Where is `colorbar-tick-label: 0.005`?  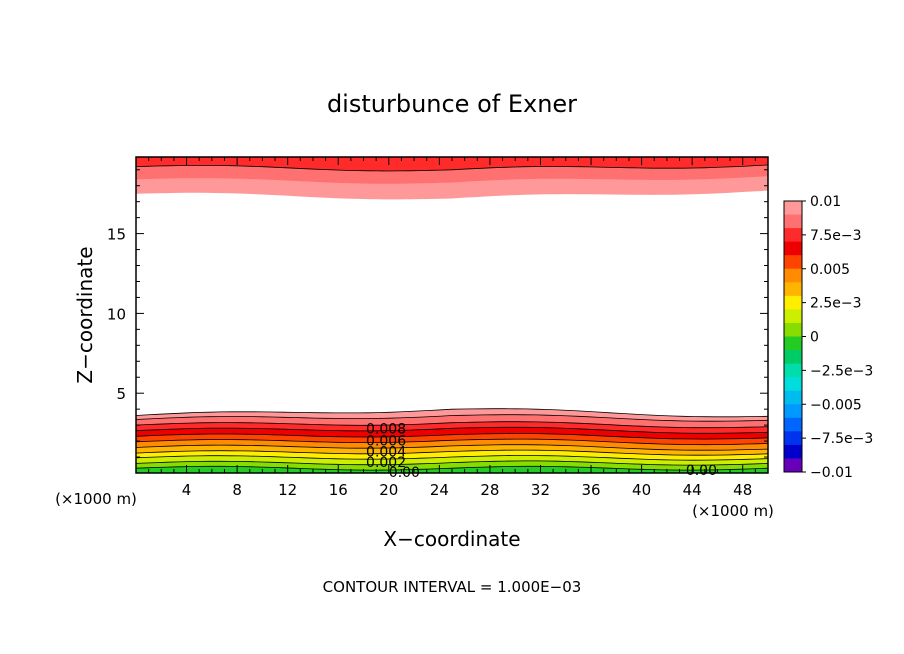 colorbar-tick-label: 0.005 is located at coordinates (830, 270).